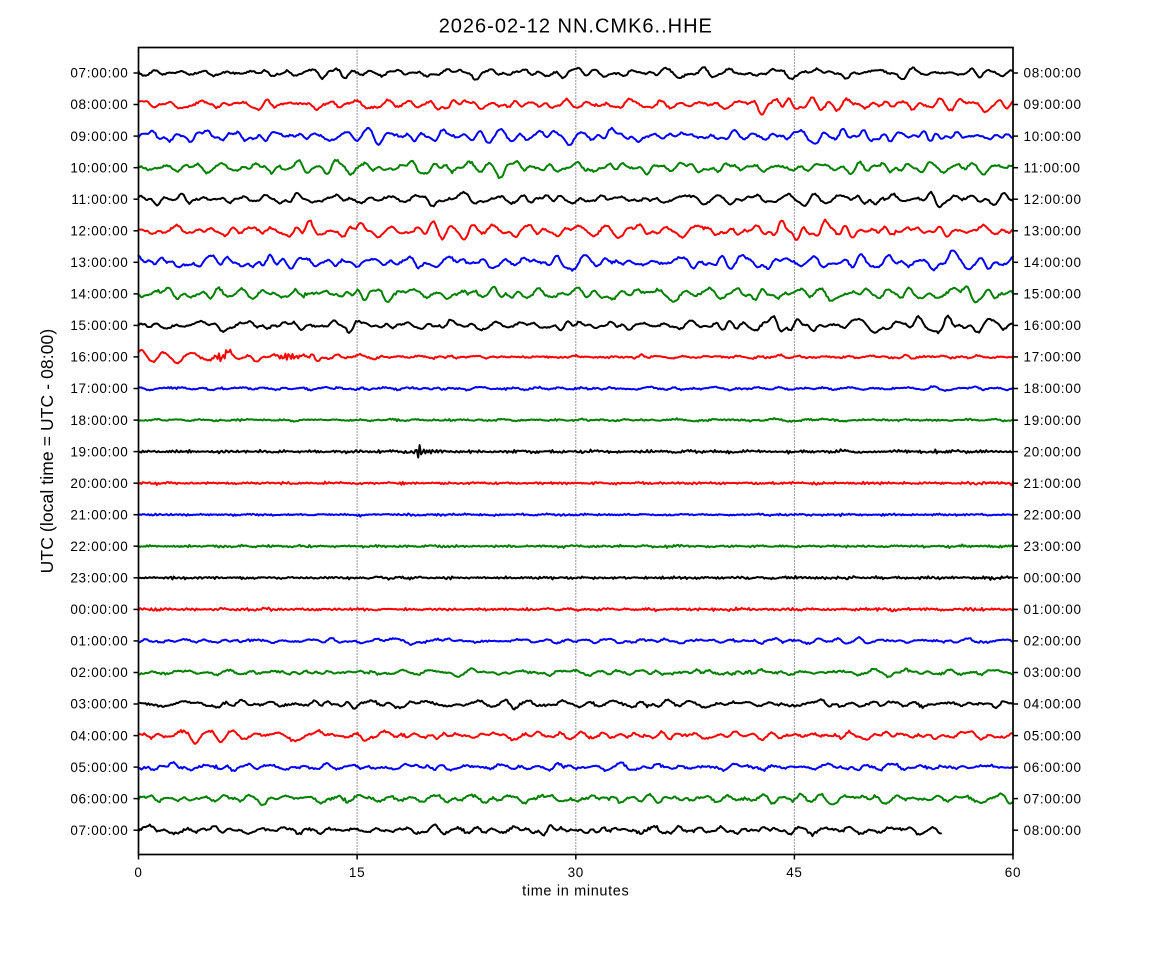  Describe the element at coordinates (47, 451) in the screenshot. I see `svg-text: UTC (local time = UTC - 08:00)` at that location.